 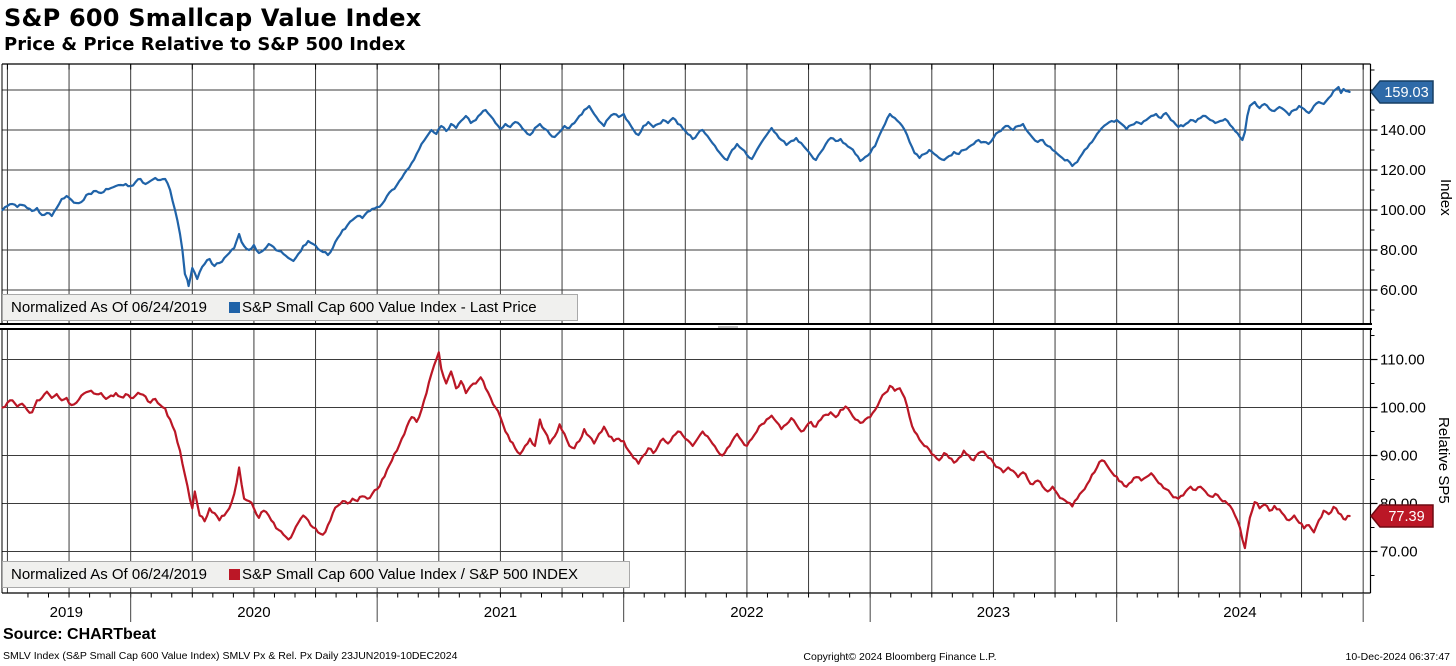 What do you see at coordinates (213, 18) in the screenshot?
I see `page-title: S&P 600 Smallcap Value Index` at bounding box center [213, 18].